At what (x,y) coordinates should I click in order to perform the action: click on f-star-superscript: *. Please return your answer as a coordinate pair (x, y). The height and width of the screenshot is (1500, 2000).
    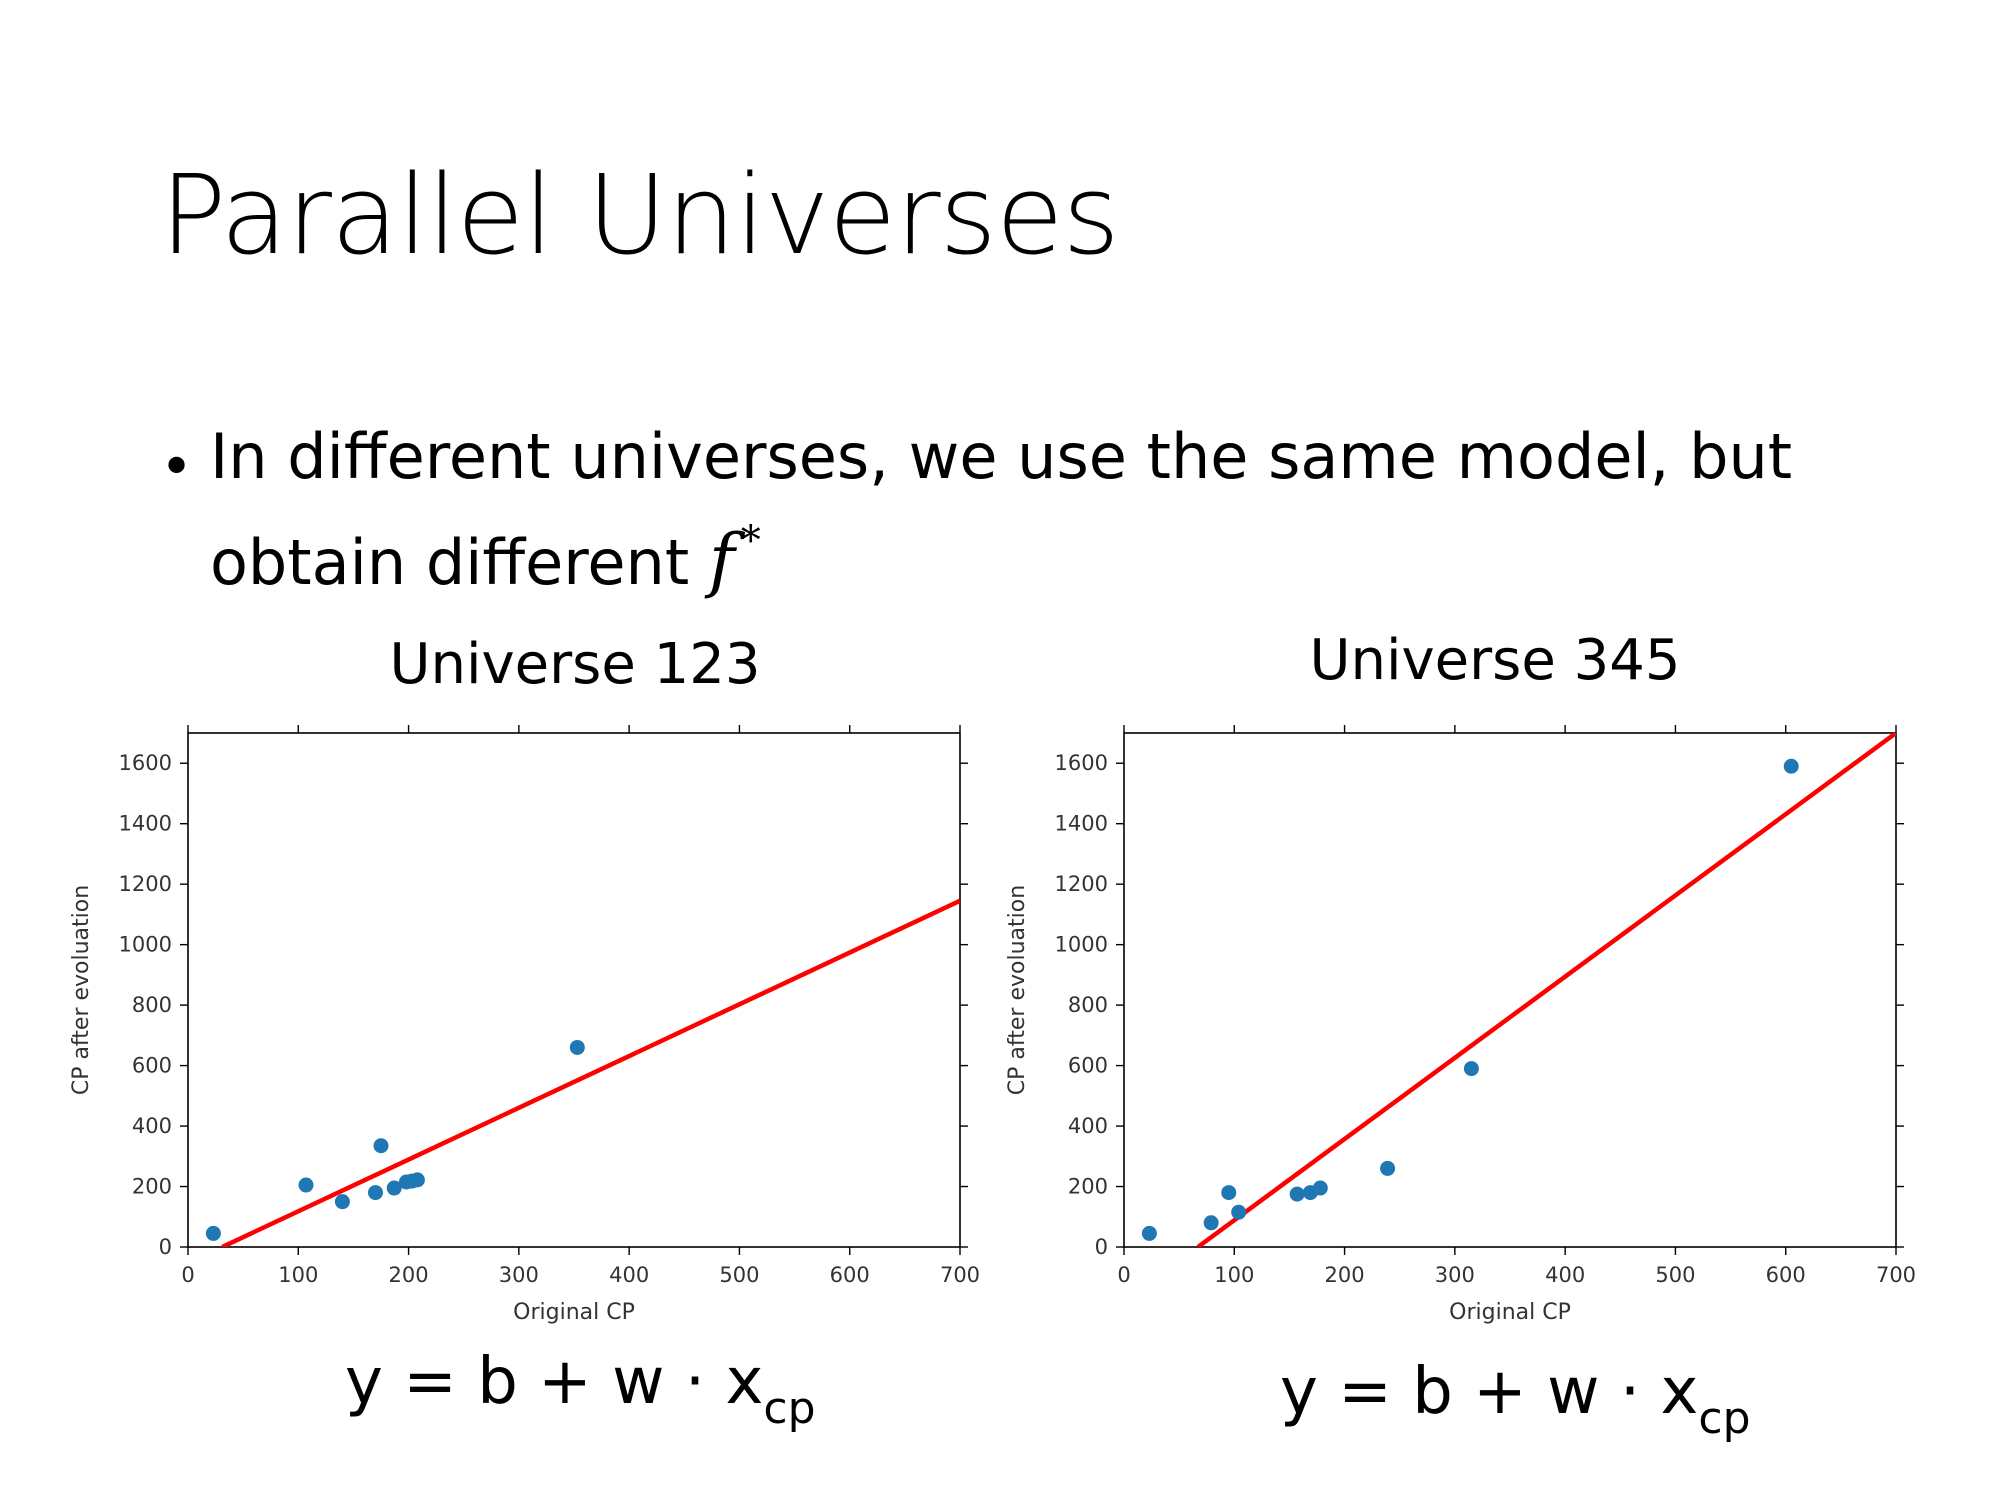
    Looking at the image, I should click on (750, 541).